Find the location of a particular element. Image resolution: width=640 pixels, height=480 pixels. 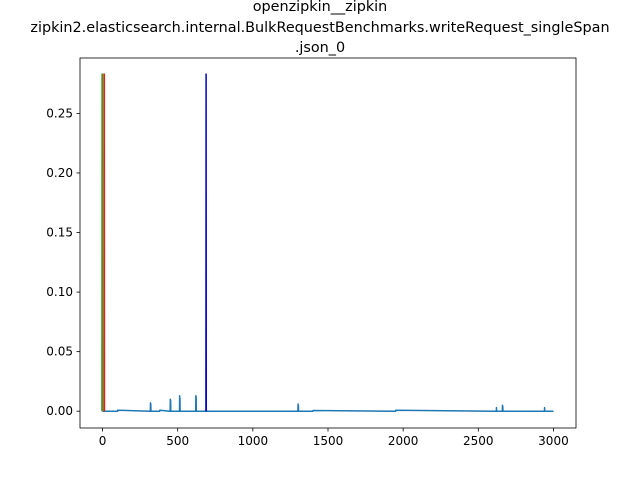

x-tick-label: 1000 is located at coordinates (253, 441).